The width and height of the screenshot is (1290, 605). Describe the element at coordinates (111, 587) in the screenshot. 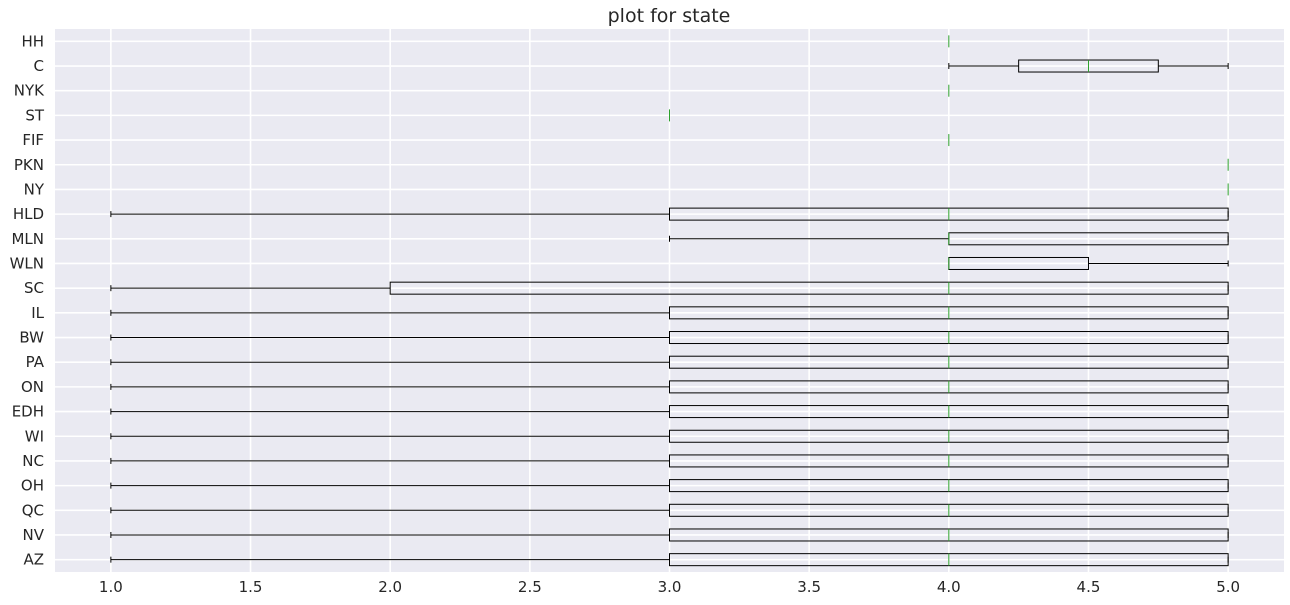

I see `x-tick-label: 1.0` at that location.